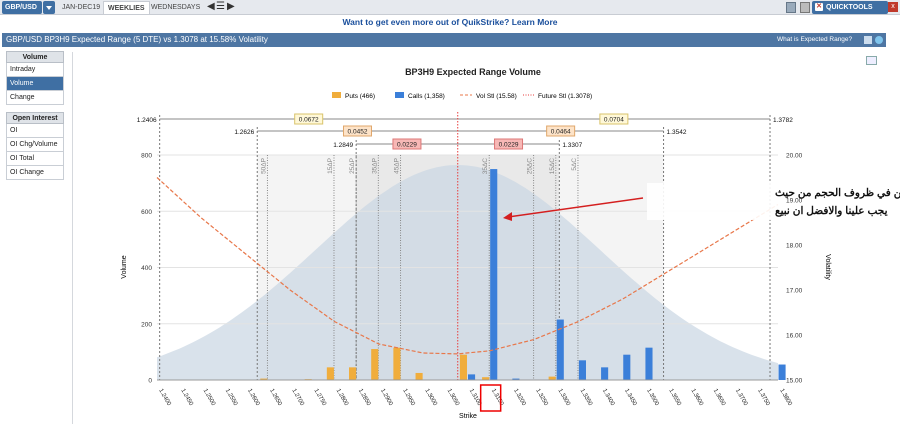  Describe the element at coordinates (572, 145) in the screenshot. I see `range-high-label: 1.3307` at that location.